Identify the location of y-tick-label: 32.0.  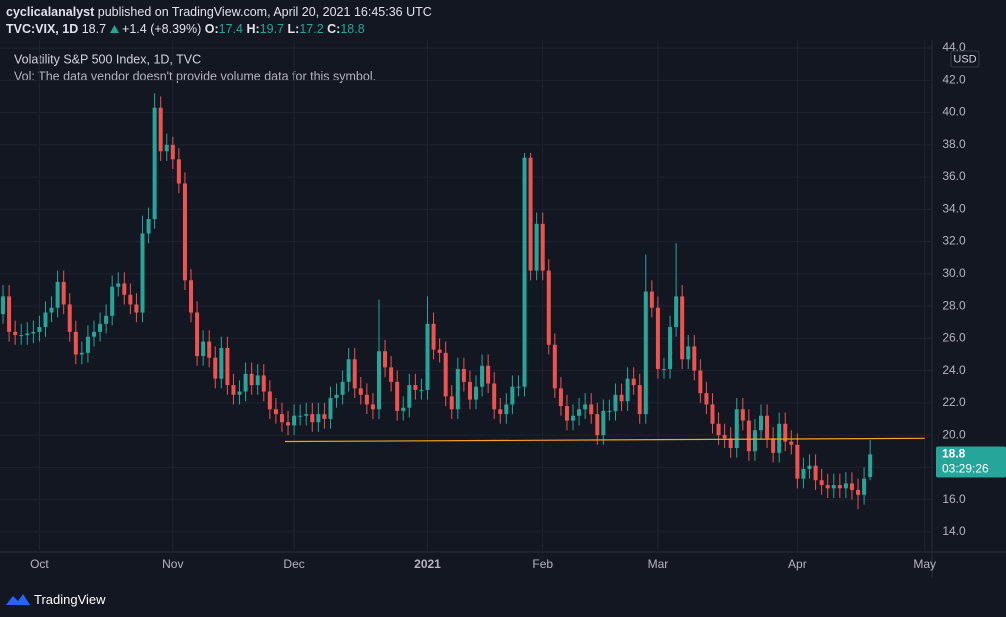
(954, 241).